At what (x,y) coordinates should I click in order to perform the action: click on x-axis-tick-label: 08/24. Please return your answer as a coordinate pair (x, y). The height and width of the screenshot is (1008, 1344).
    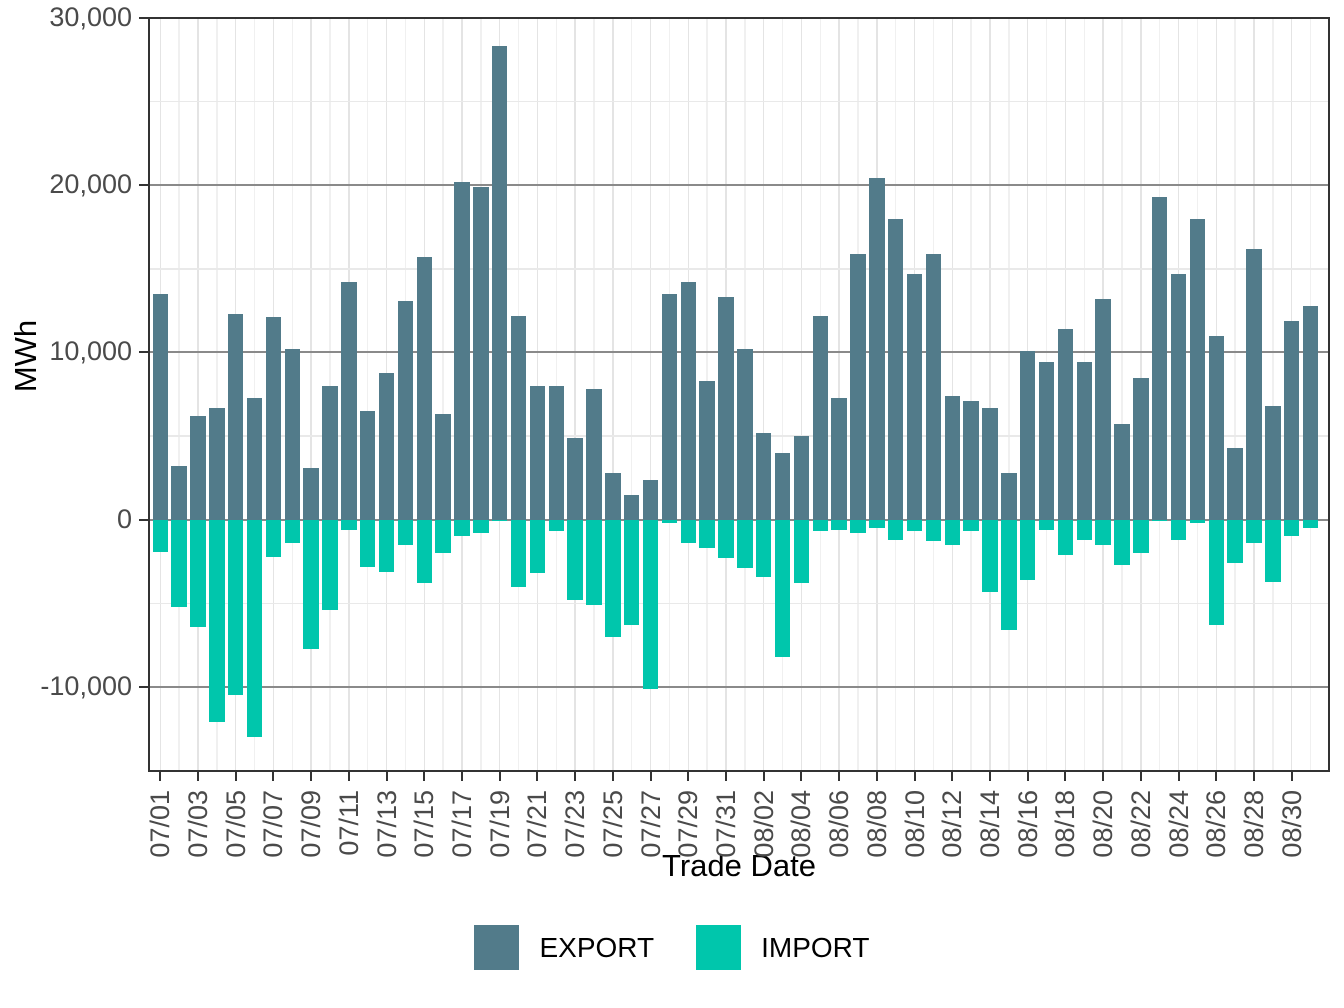
    Looking at the image, I should click on (1178, 824).